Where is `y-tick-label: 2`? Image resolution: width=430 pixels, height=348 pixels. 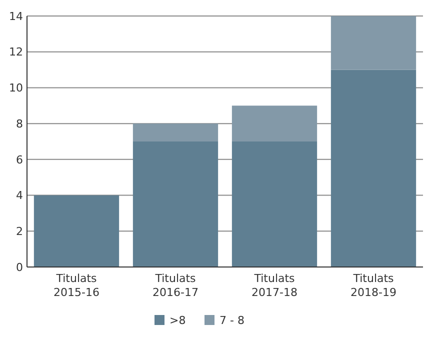 y-tick-label: 2 is located at coordinates (19, 231).